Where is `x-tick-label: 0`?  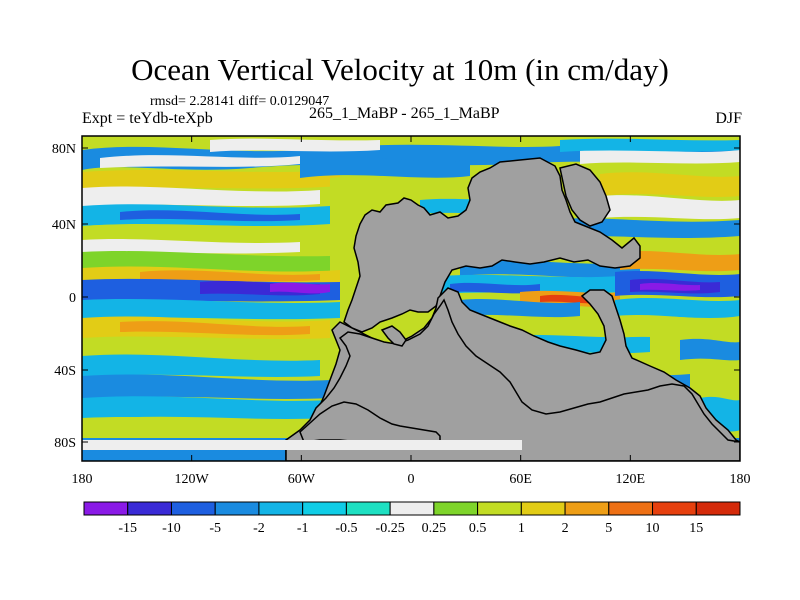
x-tick-label: 0 is located at coordinates (411, 479).